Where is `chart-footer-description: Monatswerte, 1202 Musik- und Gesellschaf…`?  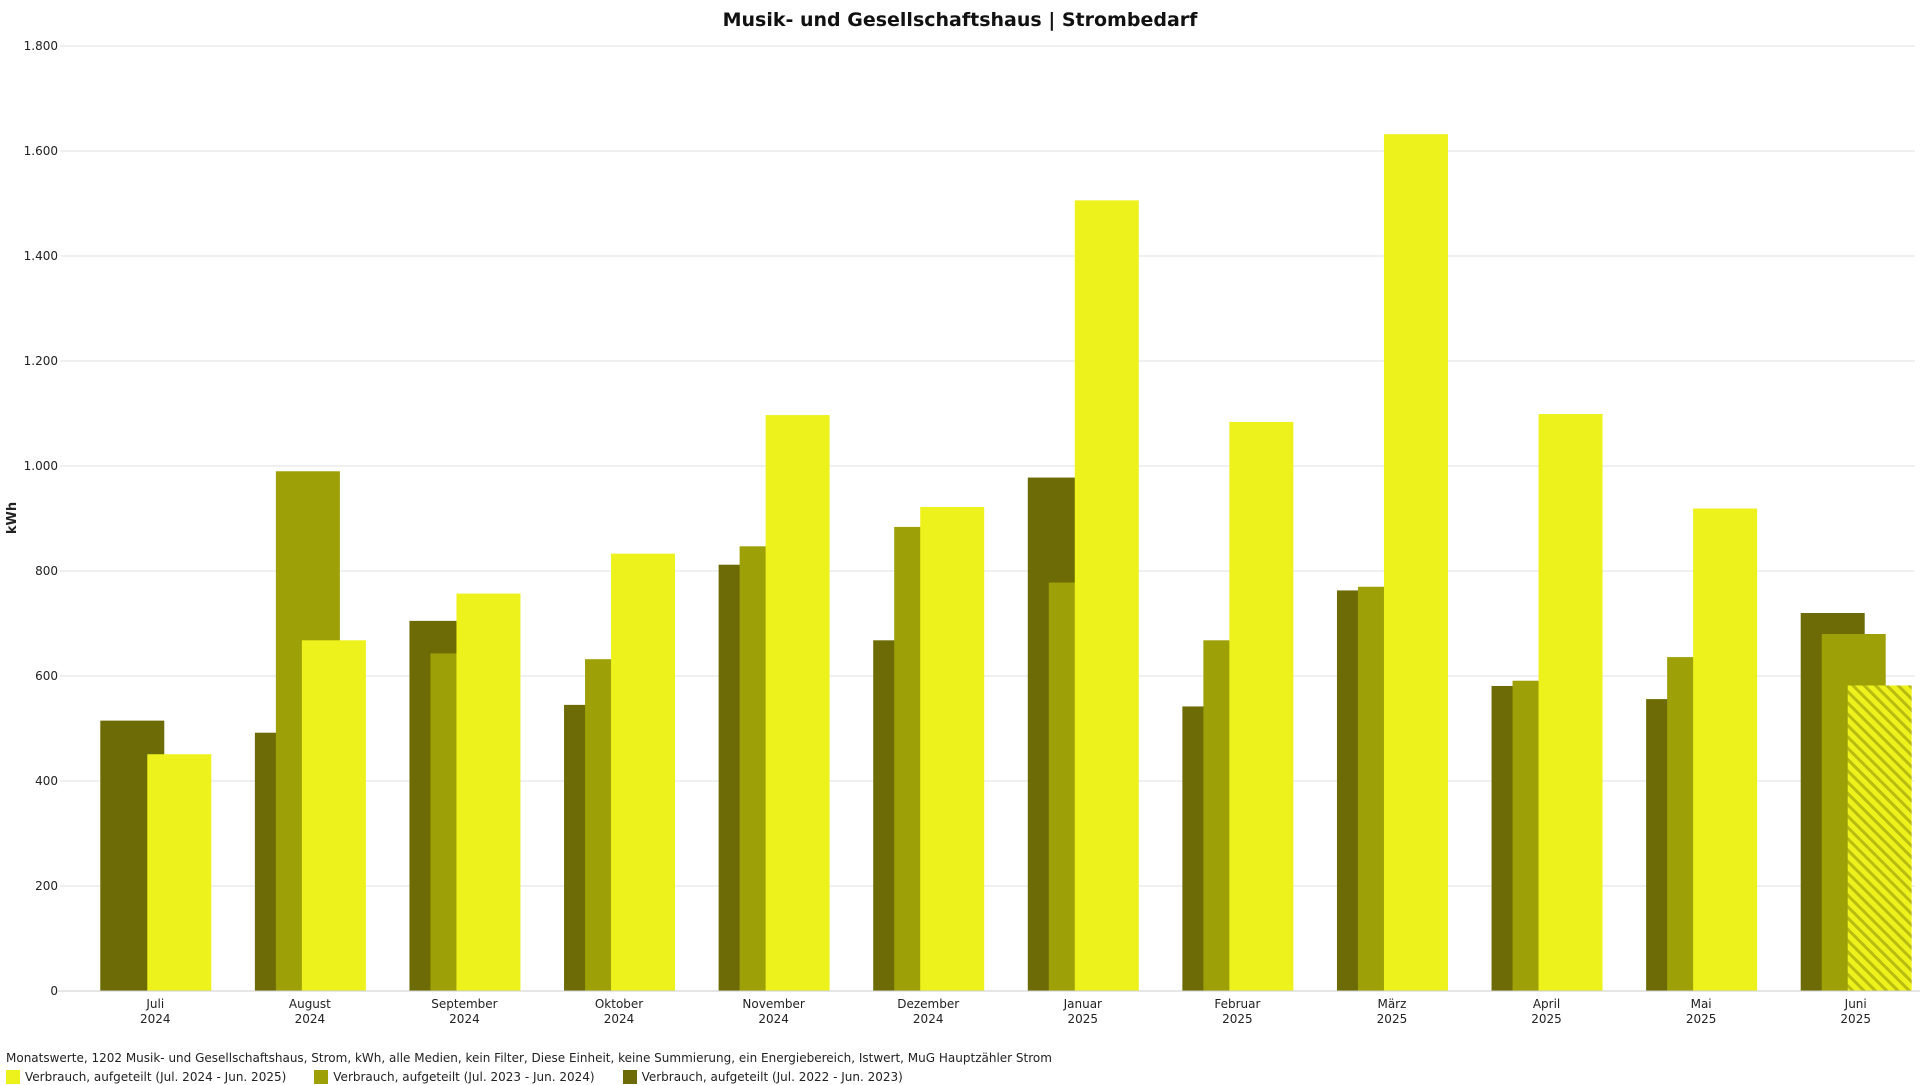
chart-footer-description: Monatswerte, 1202 Musik- und Gesellschaf… is located at coordinates (529, 1058).